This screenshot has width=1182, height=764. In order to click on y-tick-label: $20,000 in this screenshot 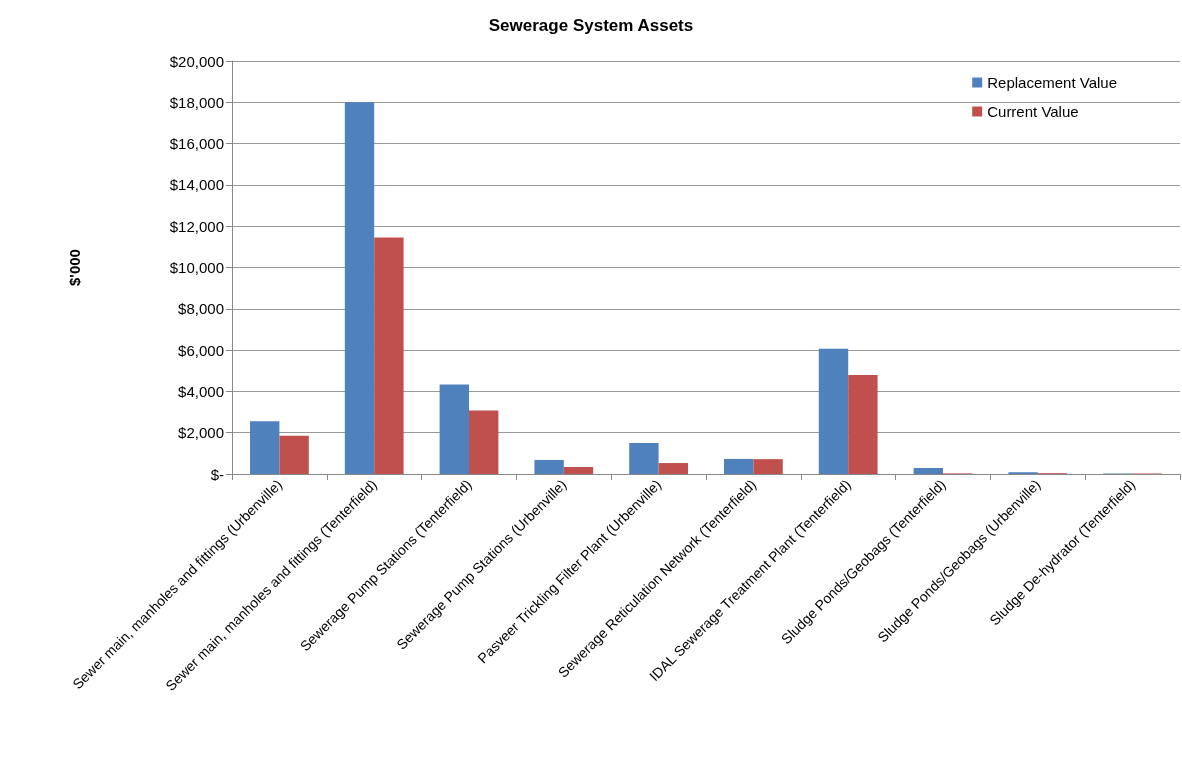, I will do `click(196, 61)`.